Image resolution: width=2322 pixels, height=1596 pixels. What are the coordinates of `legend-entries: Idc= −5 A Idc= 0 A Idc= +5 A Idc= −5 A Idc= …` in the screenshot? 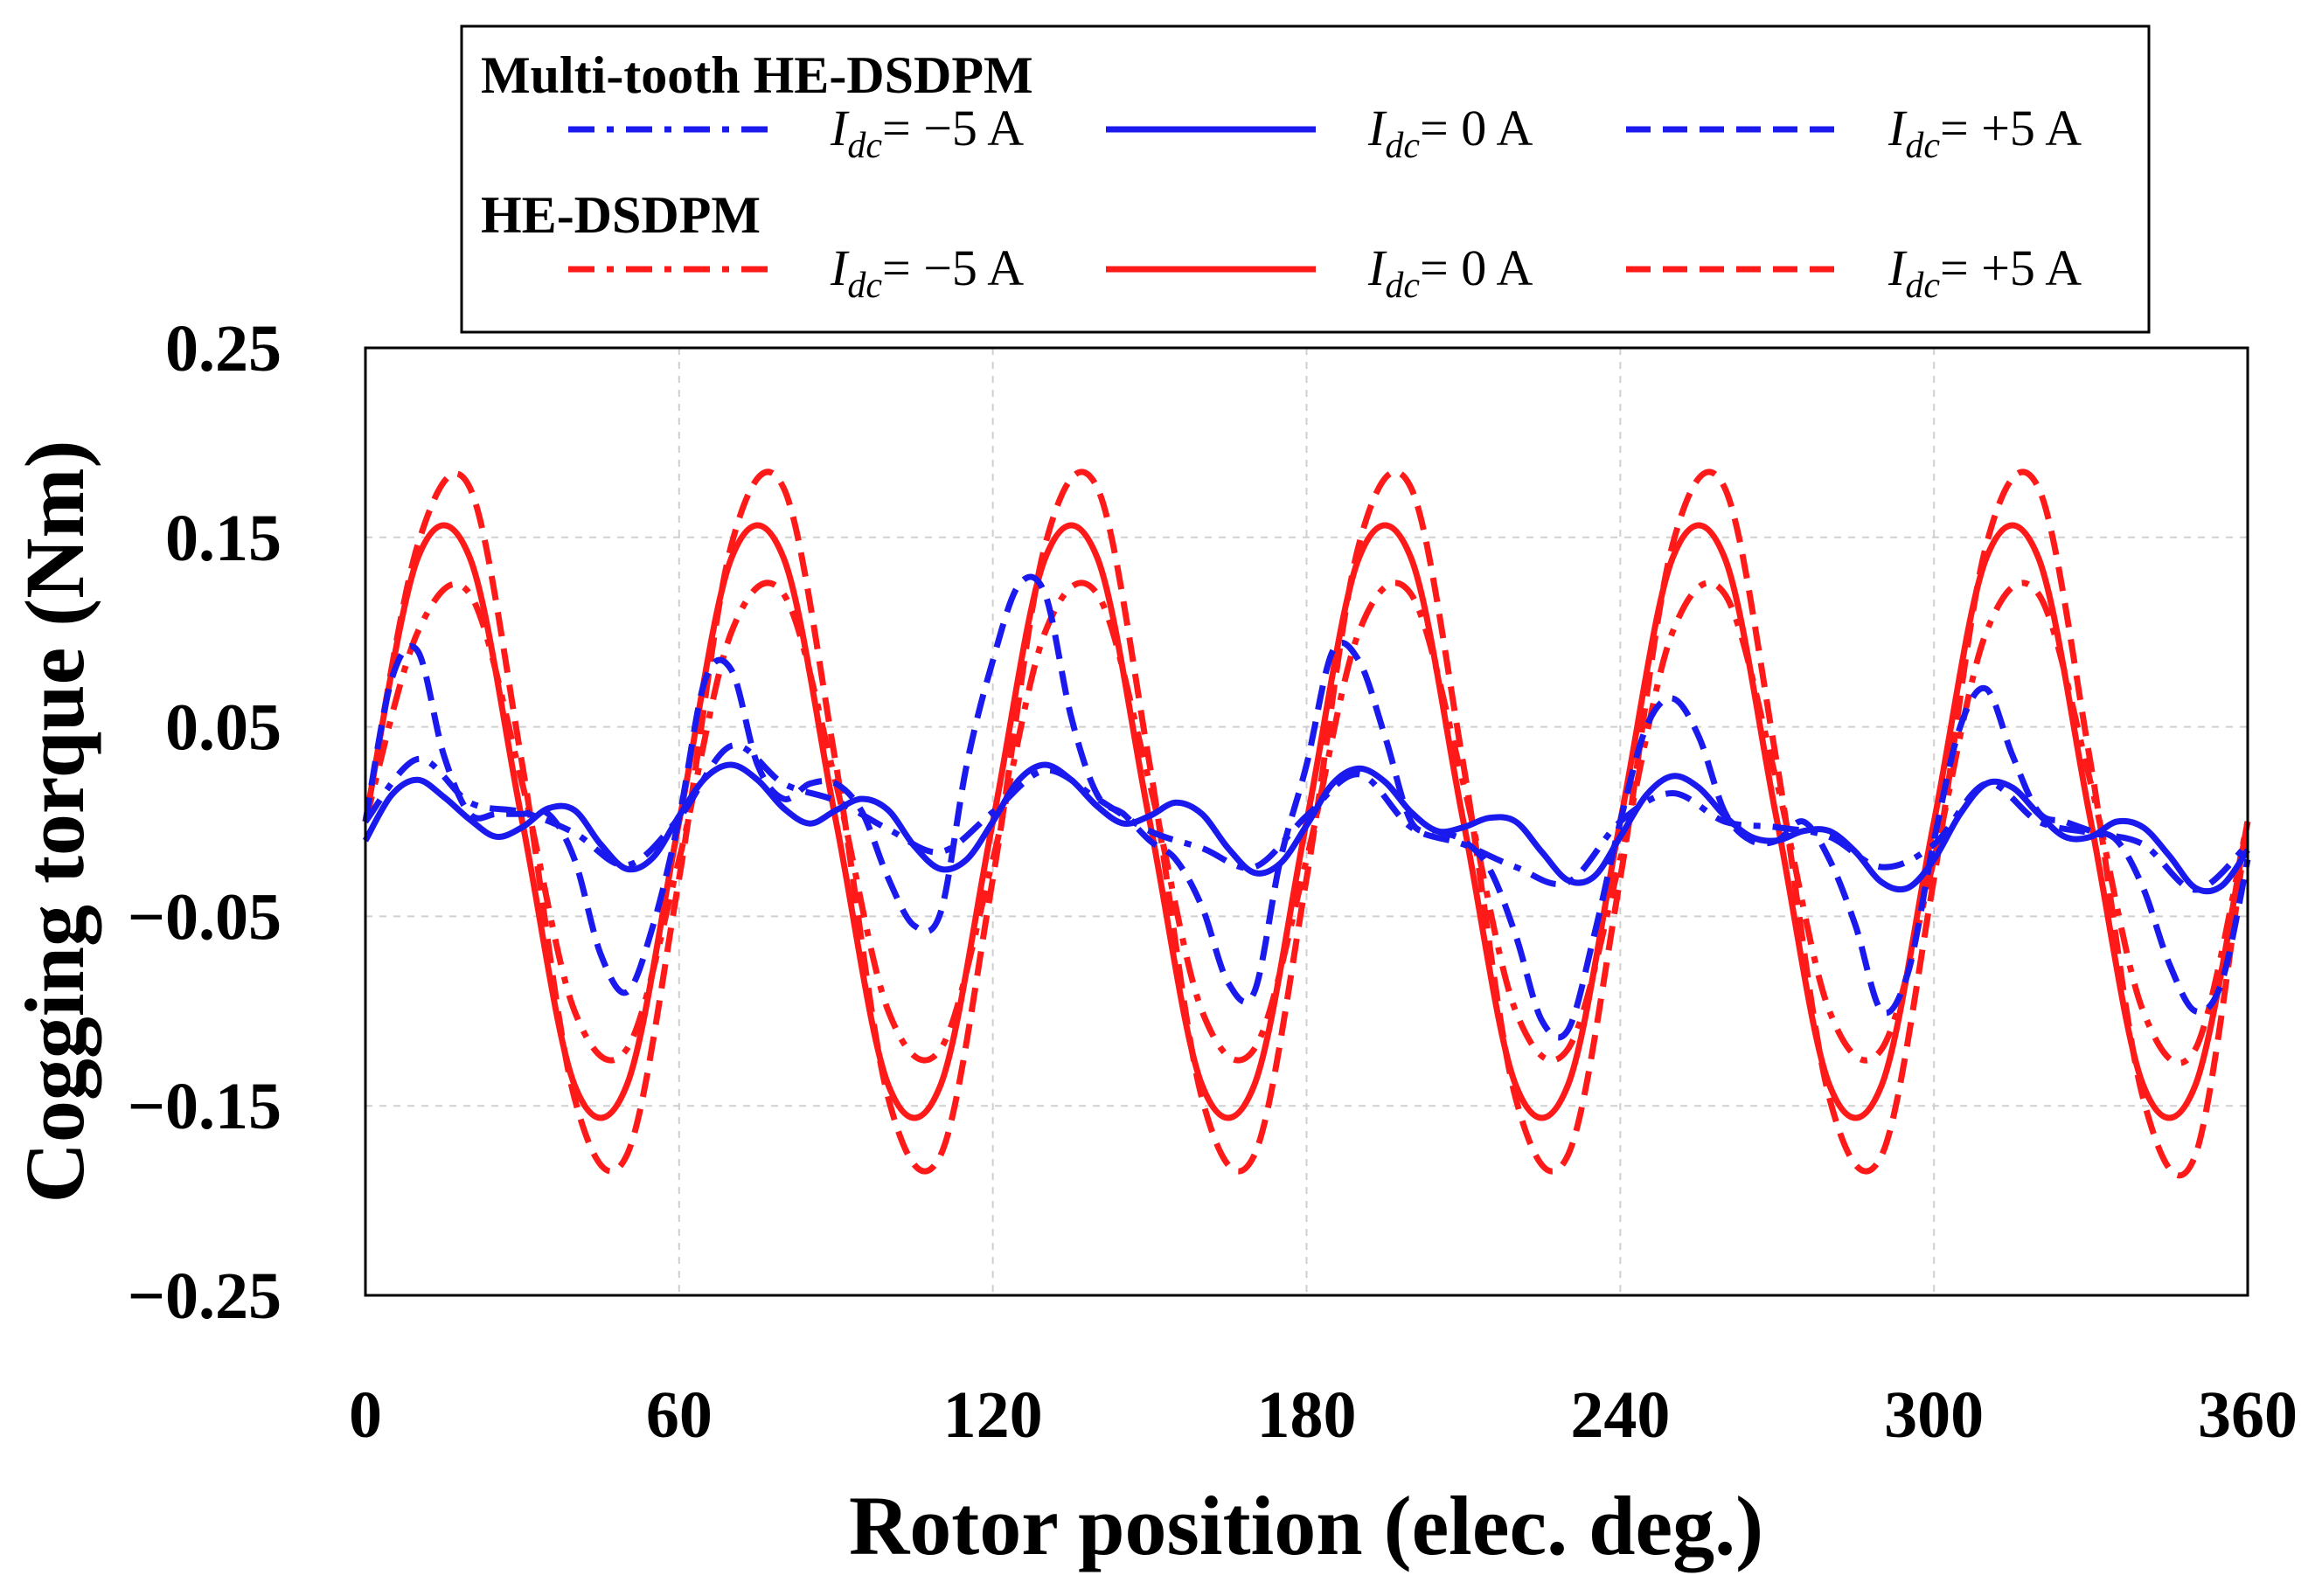 It's located at (1325, 203).